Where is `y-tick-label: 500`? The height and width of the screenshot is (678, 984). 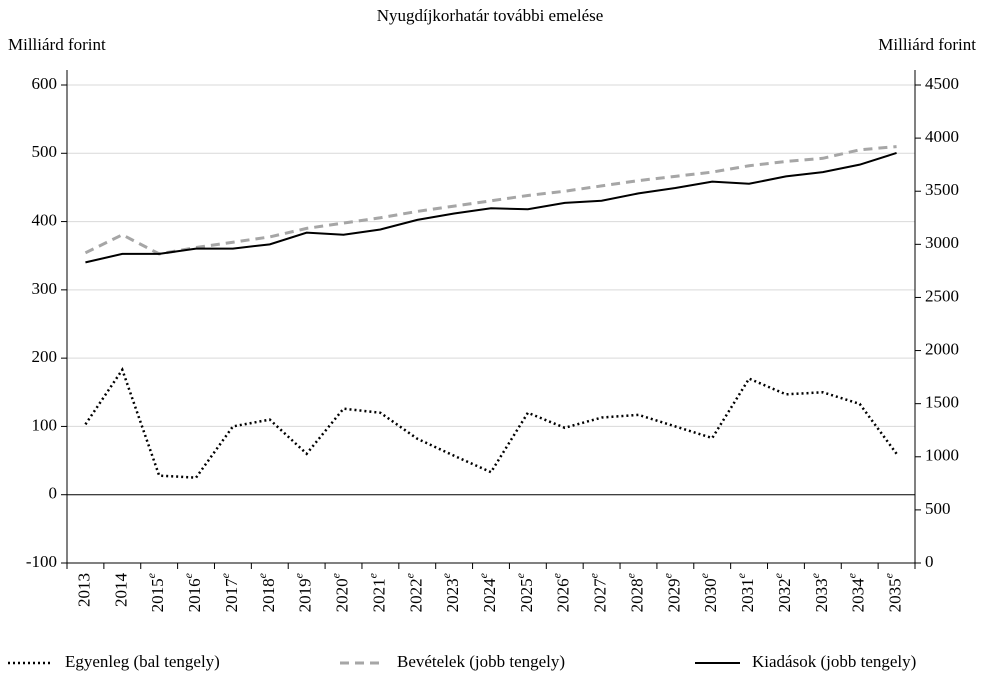 y-tick-label: 500 is located at coordinates (45, 151).